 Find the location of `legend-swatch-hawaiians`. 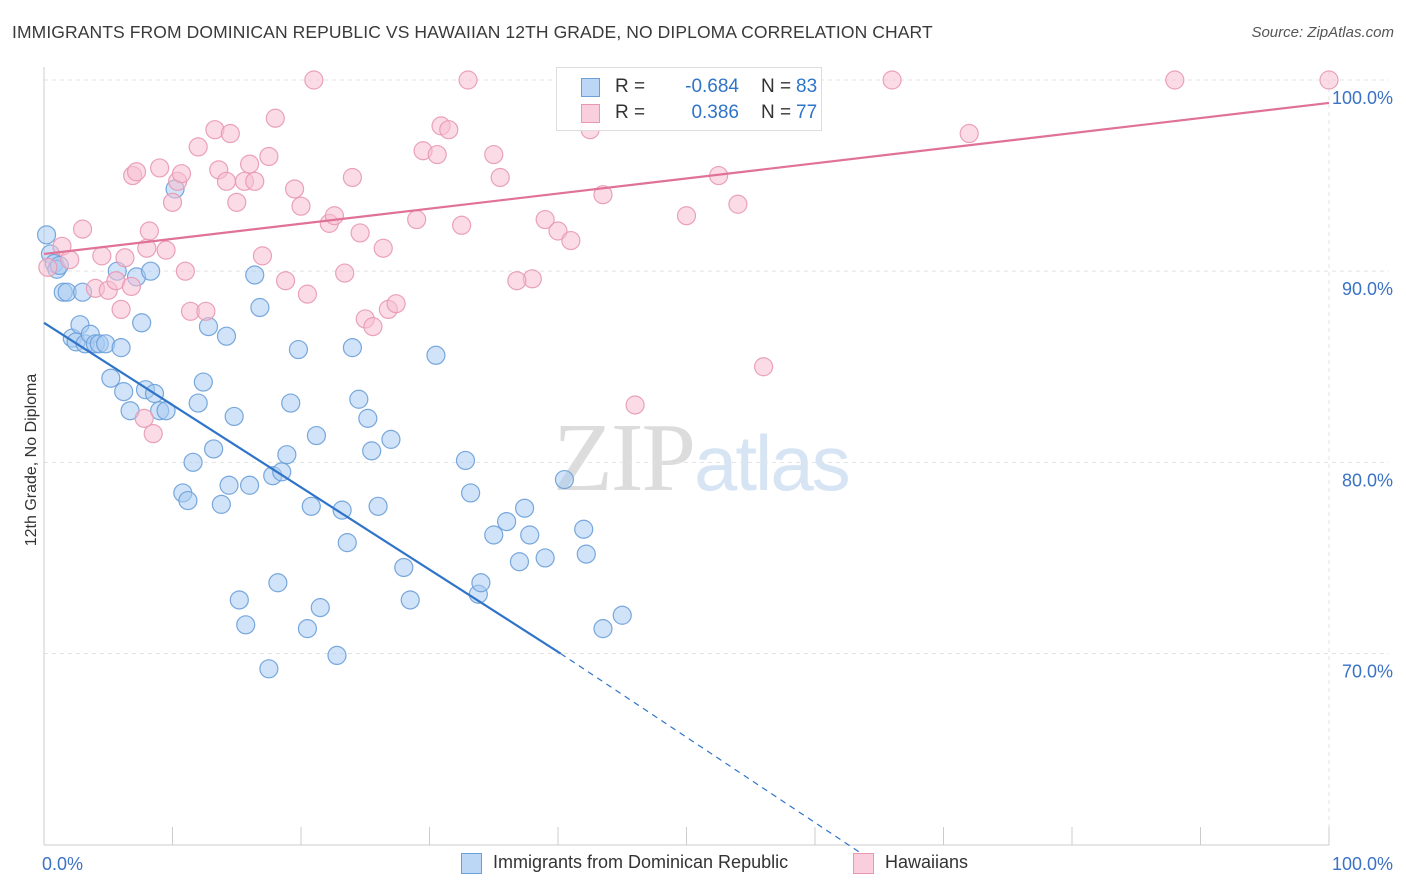

legend-swatch-hawaiians is located at coordinates (590, 113).